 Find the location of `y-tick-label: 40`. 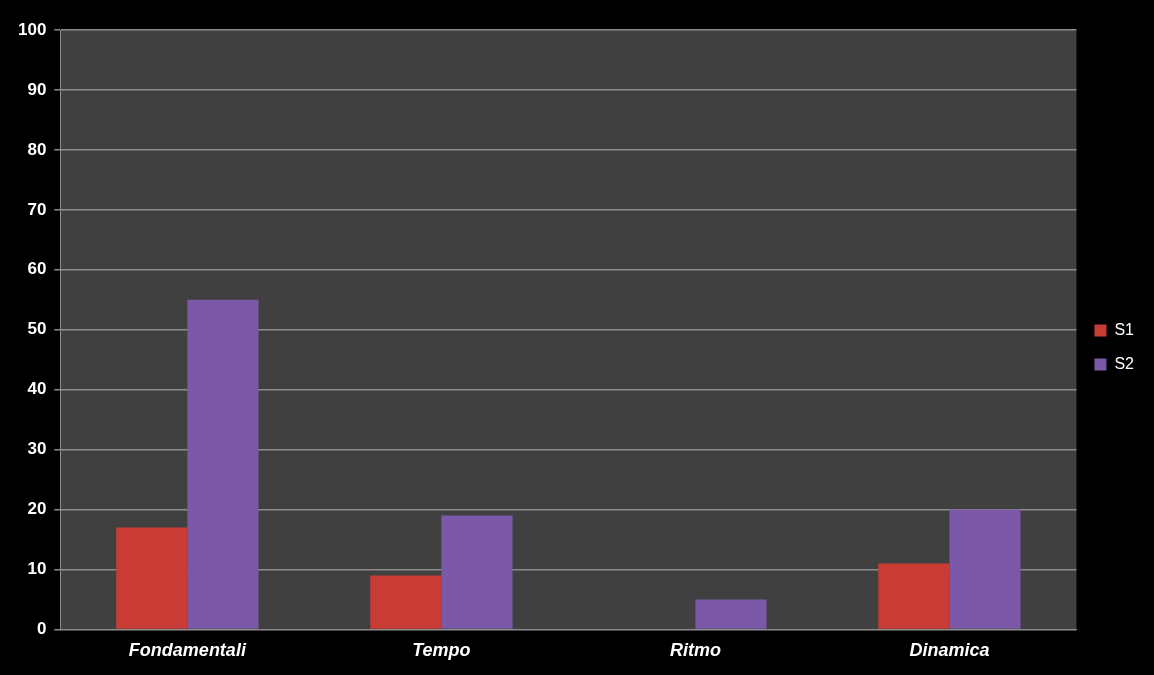

y-tick-label: 40 is located at coordinates (37, 389).